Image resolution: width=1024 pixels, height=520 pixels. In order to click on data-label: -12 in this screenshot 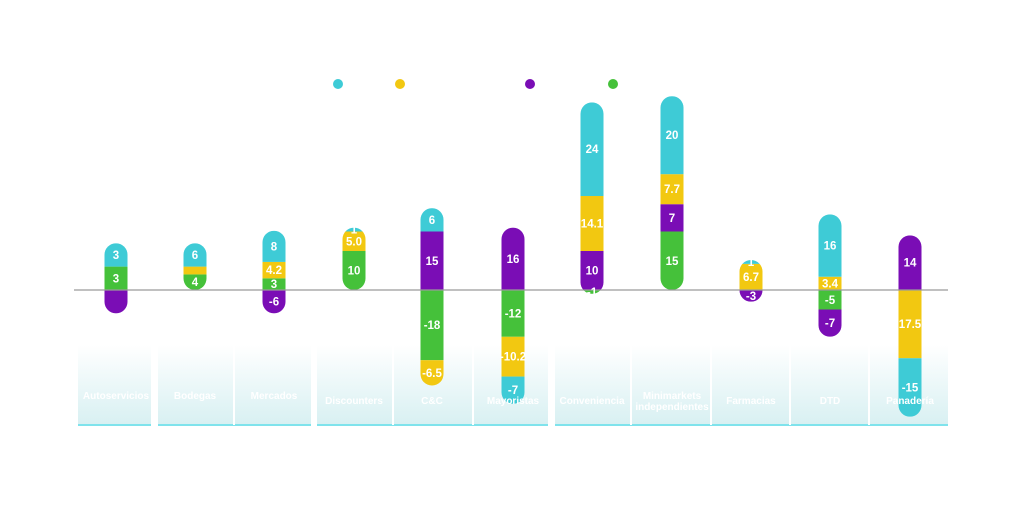, I will do `click(513, 314)`.